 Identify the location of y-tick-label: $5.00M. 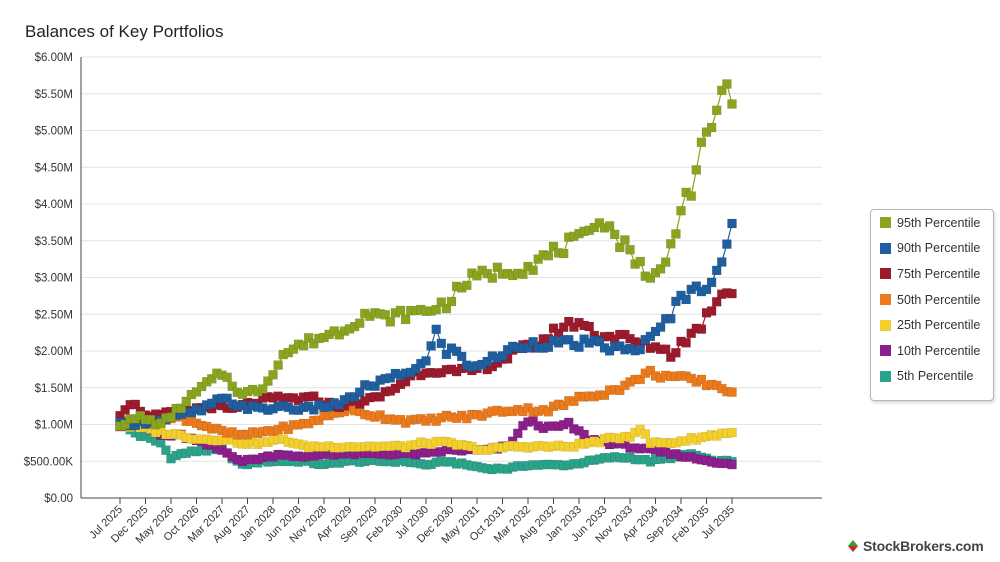
(54, 132).